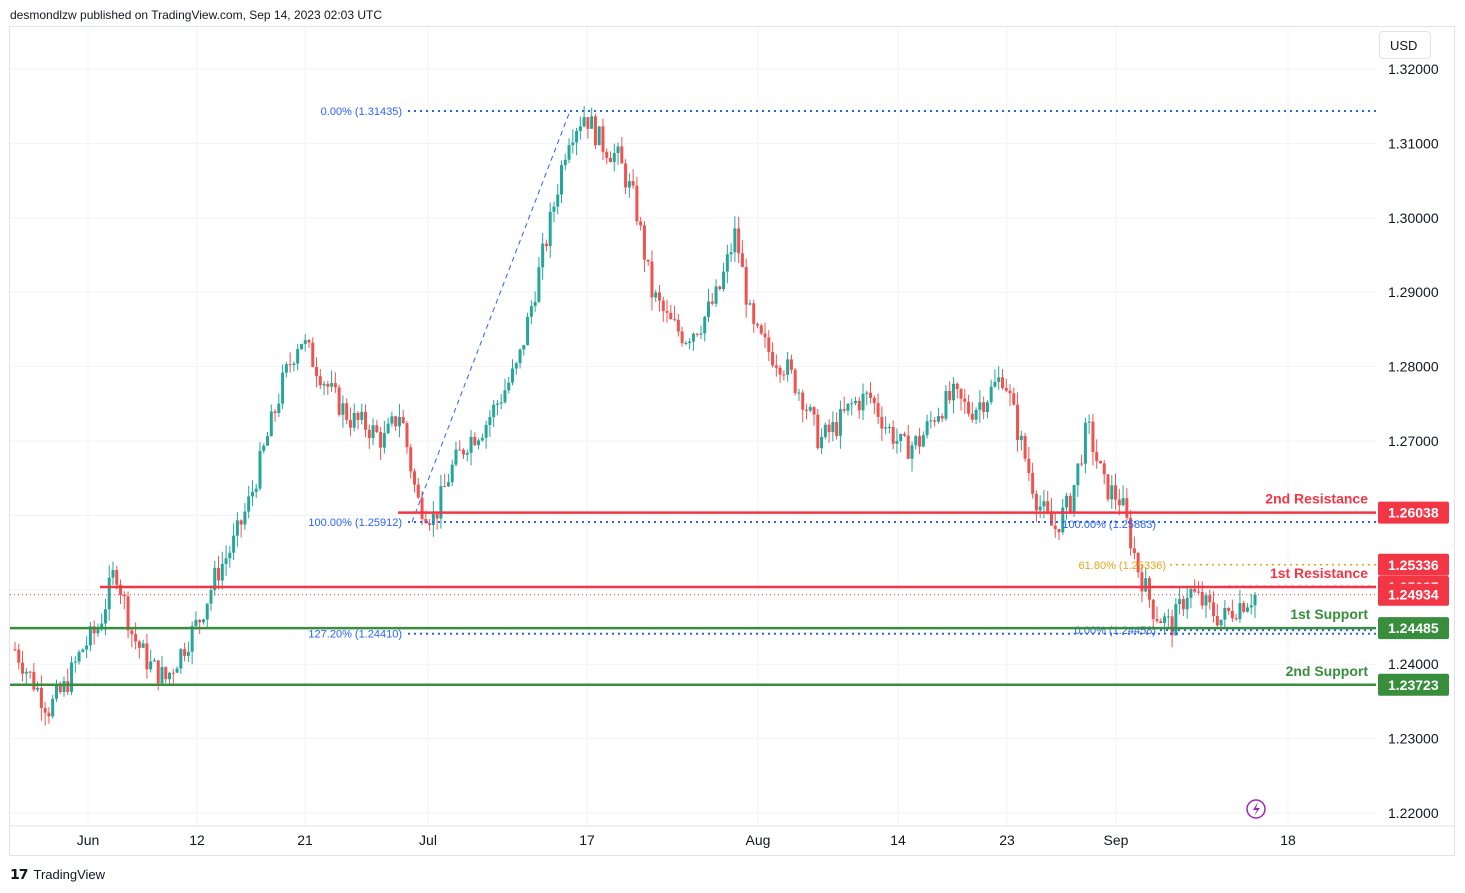 This screenshot has height=893, width=1465. Describe the element at coordinates (1405, 45) in the screenshot. I see `currency-selector: USD` at that location.